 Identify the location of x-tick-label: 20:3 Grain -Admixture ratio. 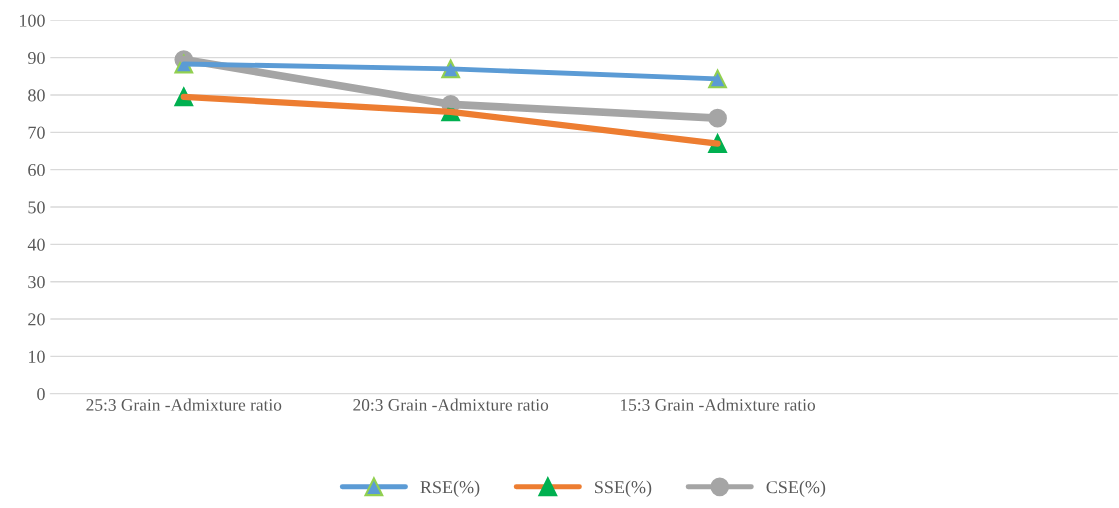
(451, 404).